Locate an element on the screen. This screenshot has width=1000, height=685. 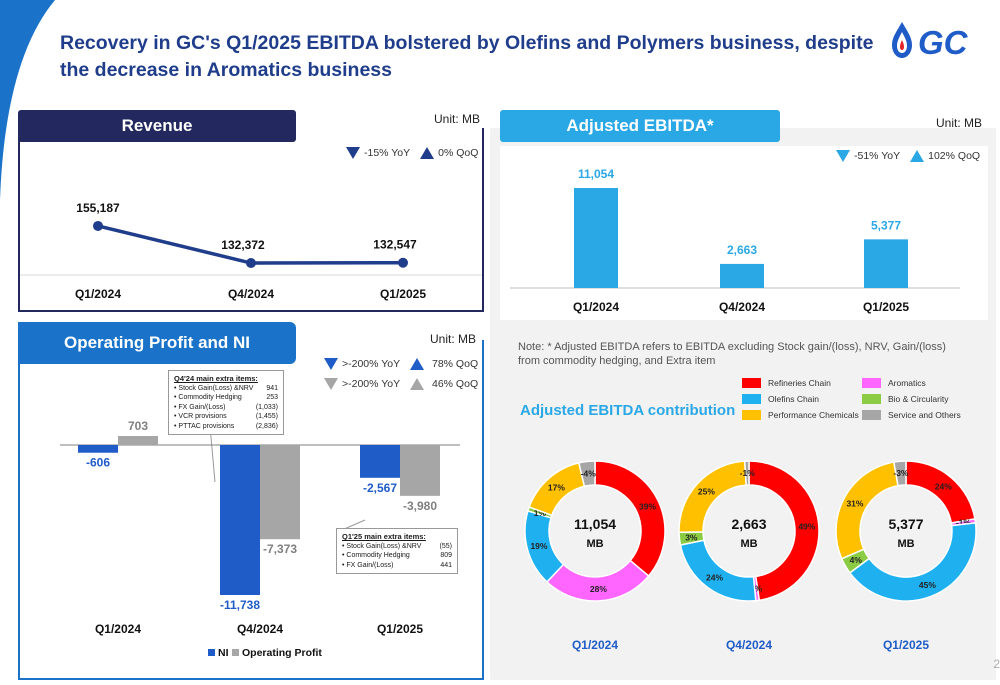
ebitda-value-label: 2,663 is located at coordinates (742, 250).